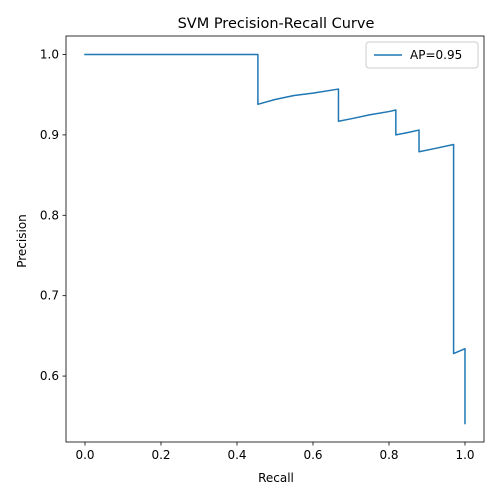  Describe the element at coordinates (276, 24) in the screenshot. I see `chart-title: SVM Precision-Recall Curve` at that location.